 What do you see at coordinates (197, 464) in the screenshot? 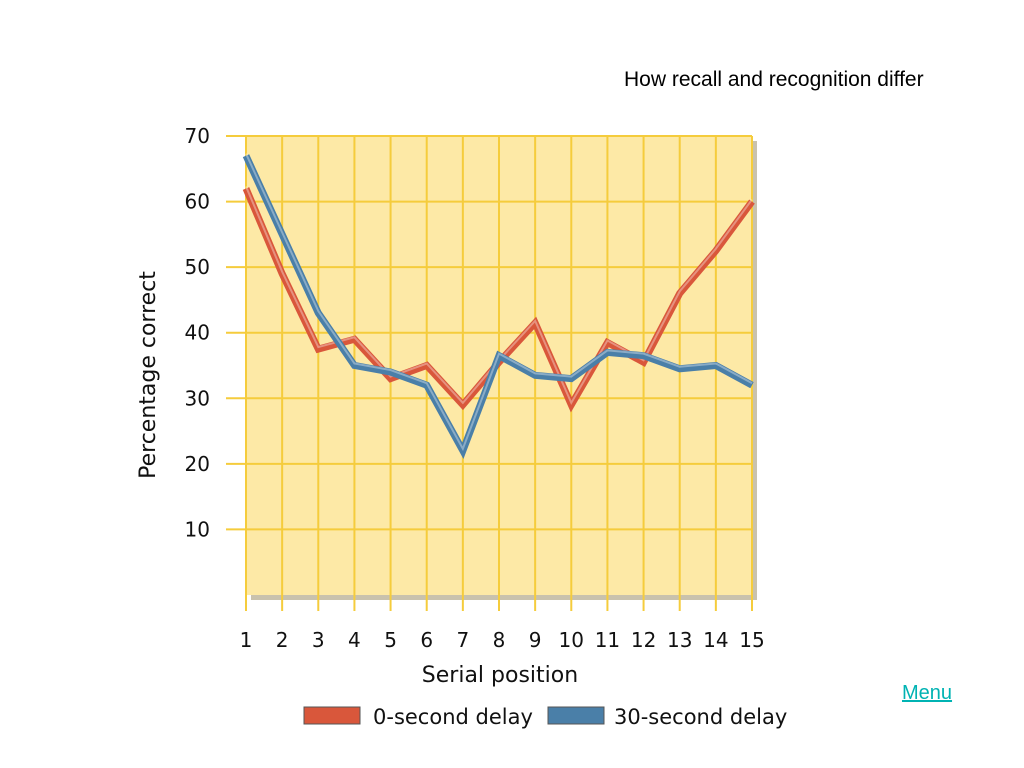
I see `y-tick-label: 20` at bounding box center [197, 464].